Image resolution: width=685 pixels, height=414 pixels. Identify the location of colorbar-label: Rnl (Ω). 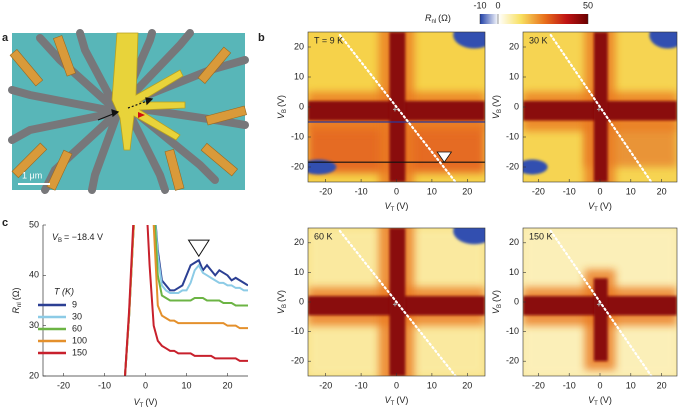
(438, 18).